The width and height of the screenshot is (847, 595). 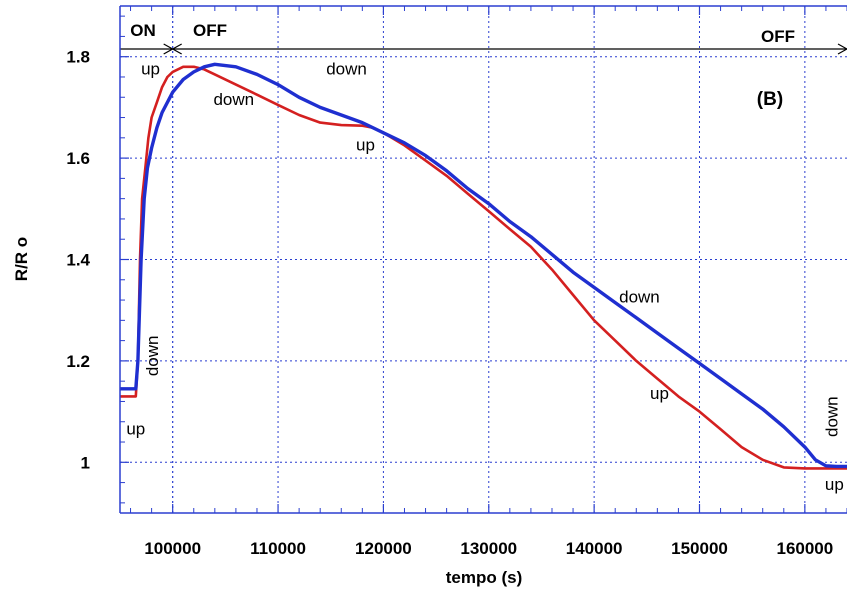 What do you see at coordinates (143, 30) in the screenshot?
I see `phase-label-on: ON` at bounding box center [143, 30].